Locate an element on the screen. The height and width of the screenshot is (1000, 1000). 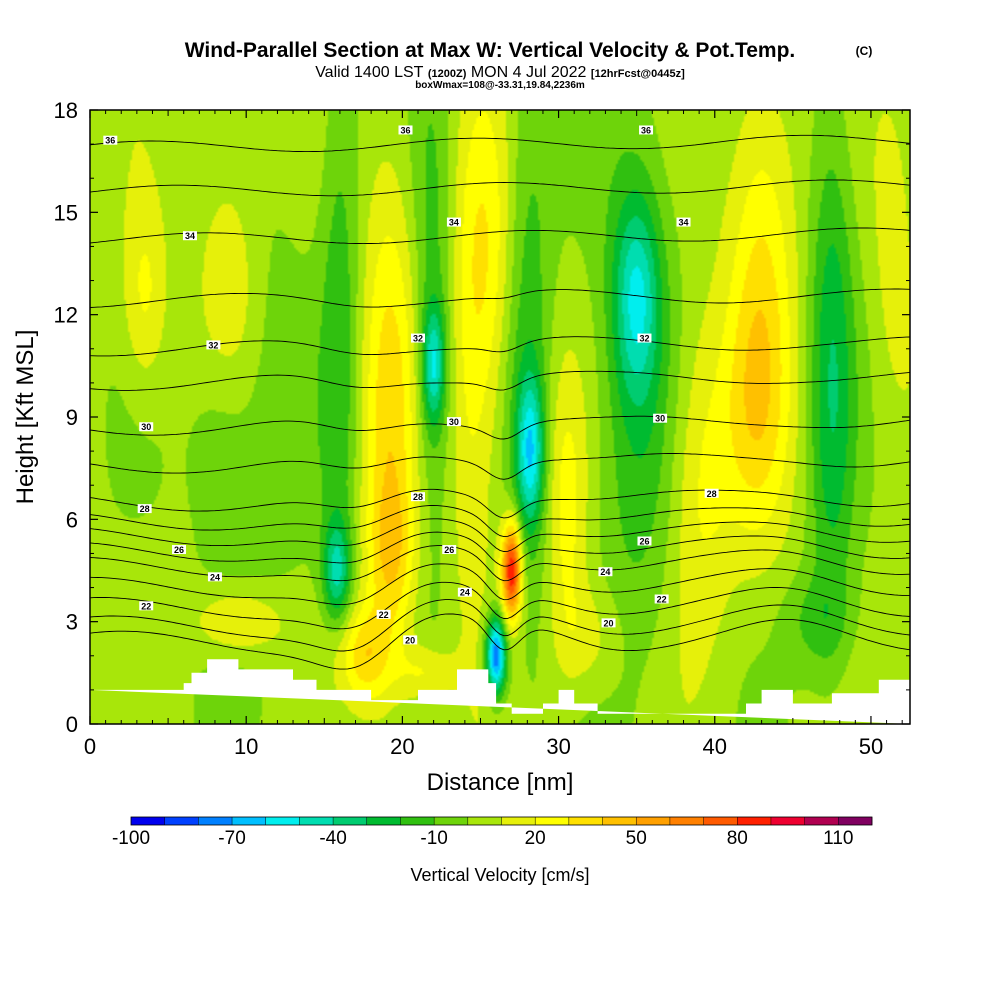
valid-utc: (1200Z) is located at coordinates (447, 74).